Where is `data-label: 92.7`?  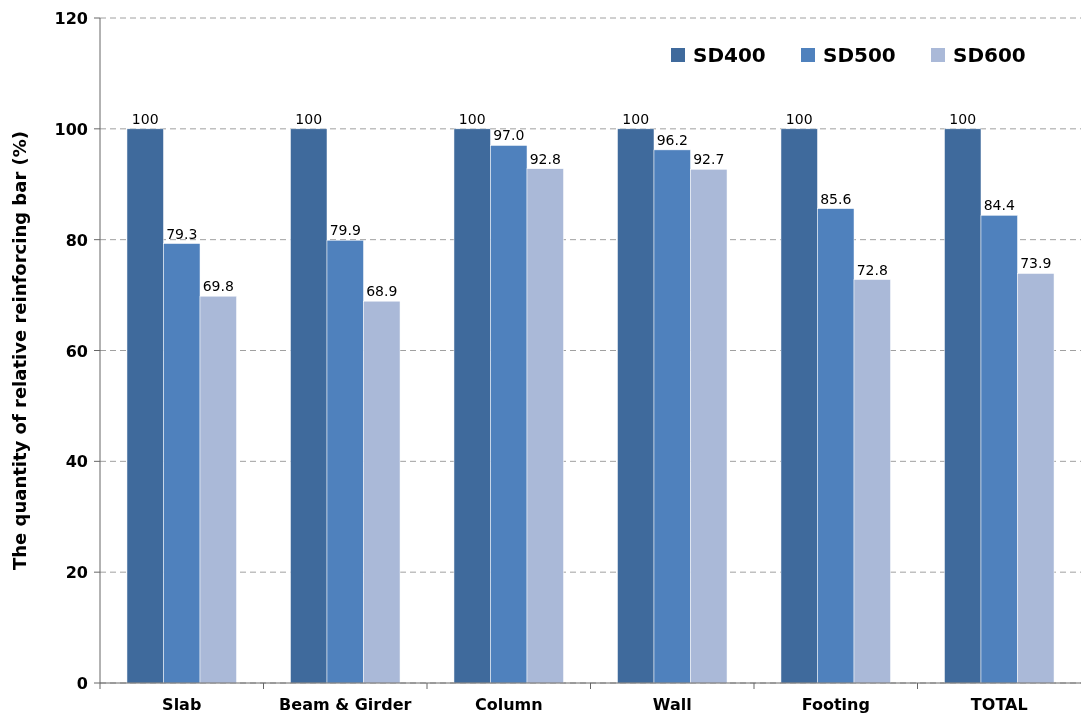 data-label: 92.7 is located at coordinates (709, 159).